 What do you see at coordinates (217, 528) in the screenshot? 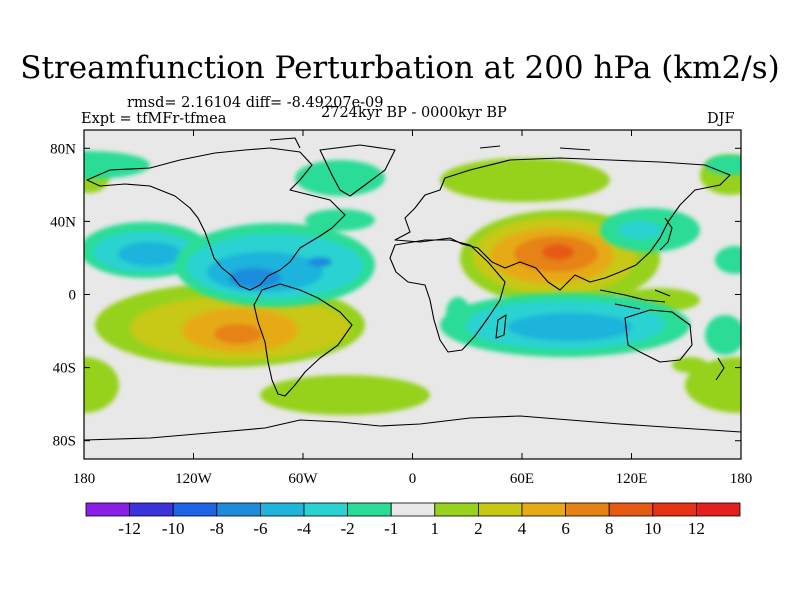
I see `colorbar-label: -8` at bounding box center [217, 528].